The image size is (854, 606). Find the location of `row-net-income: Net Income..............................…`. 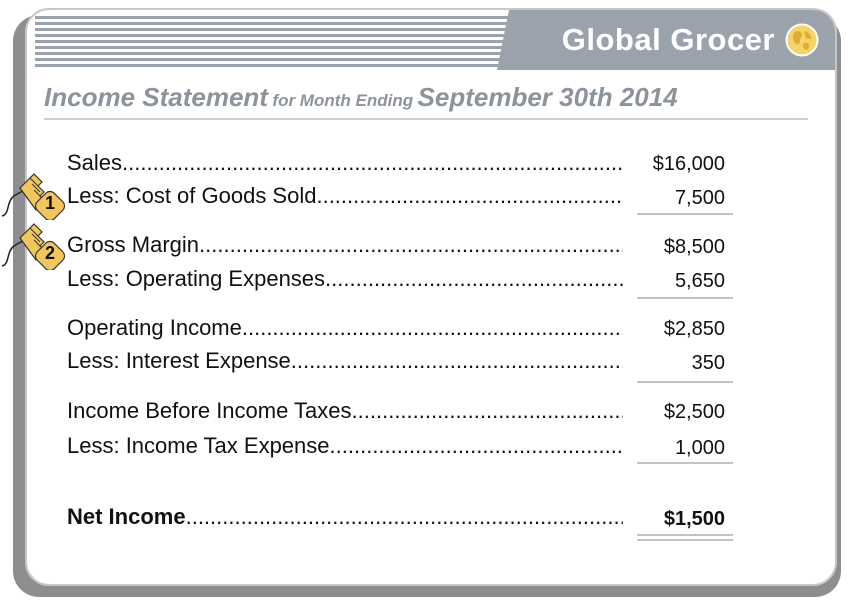

row-net-income: Net Income..............................… is located at coordinates (345, 516).